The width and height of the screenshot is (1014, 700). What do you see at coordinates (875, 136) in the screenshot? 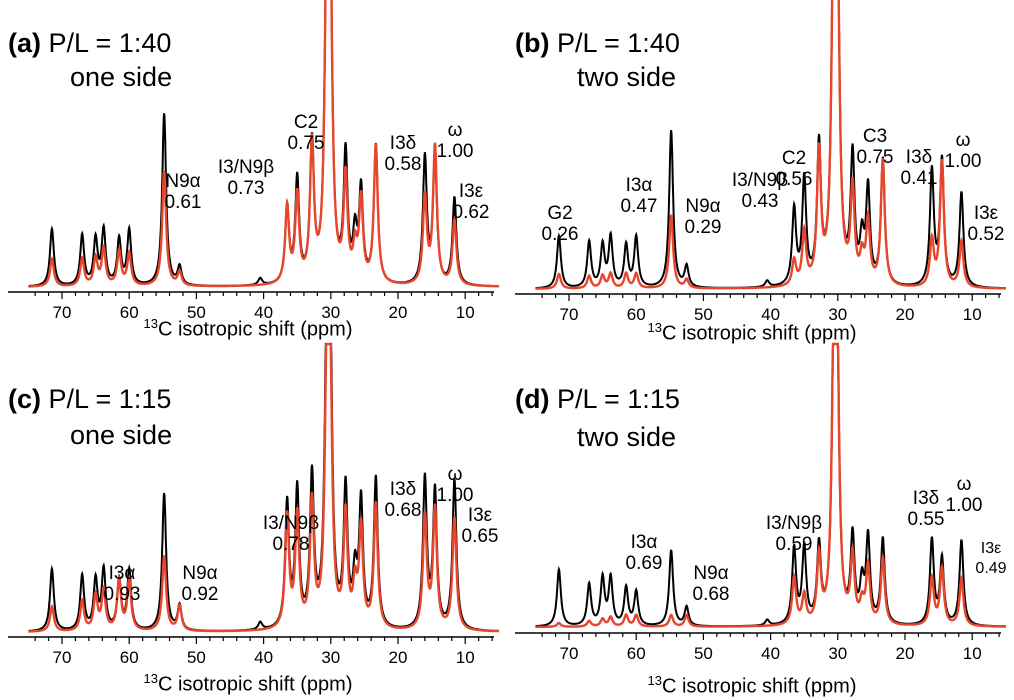
I see `annotation-name: C3` at bounding box center [875, 136].